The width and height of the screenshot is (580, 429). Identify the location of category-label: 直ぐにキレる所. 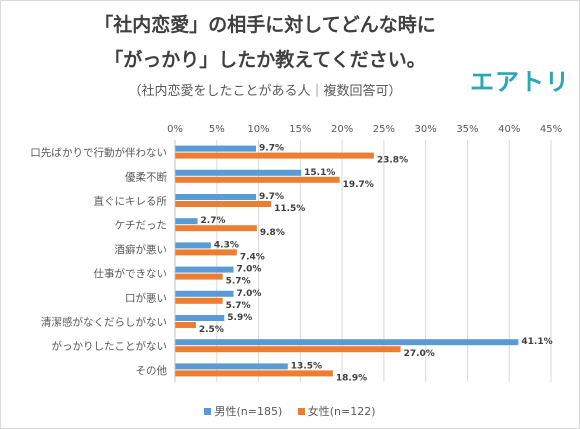
(131, 201).